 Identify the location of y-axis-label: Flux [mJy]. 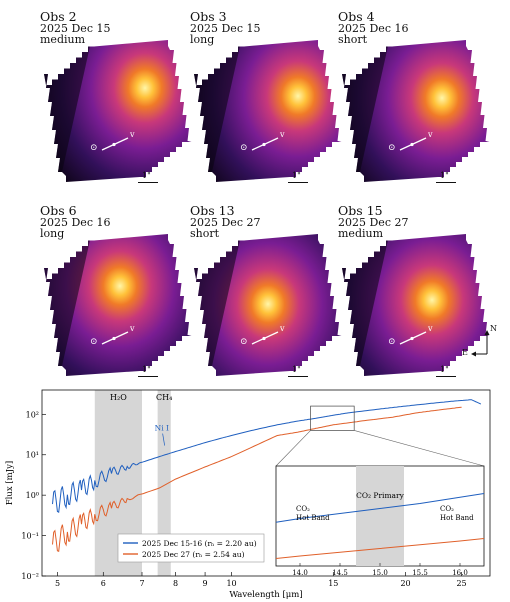
(10, 483).